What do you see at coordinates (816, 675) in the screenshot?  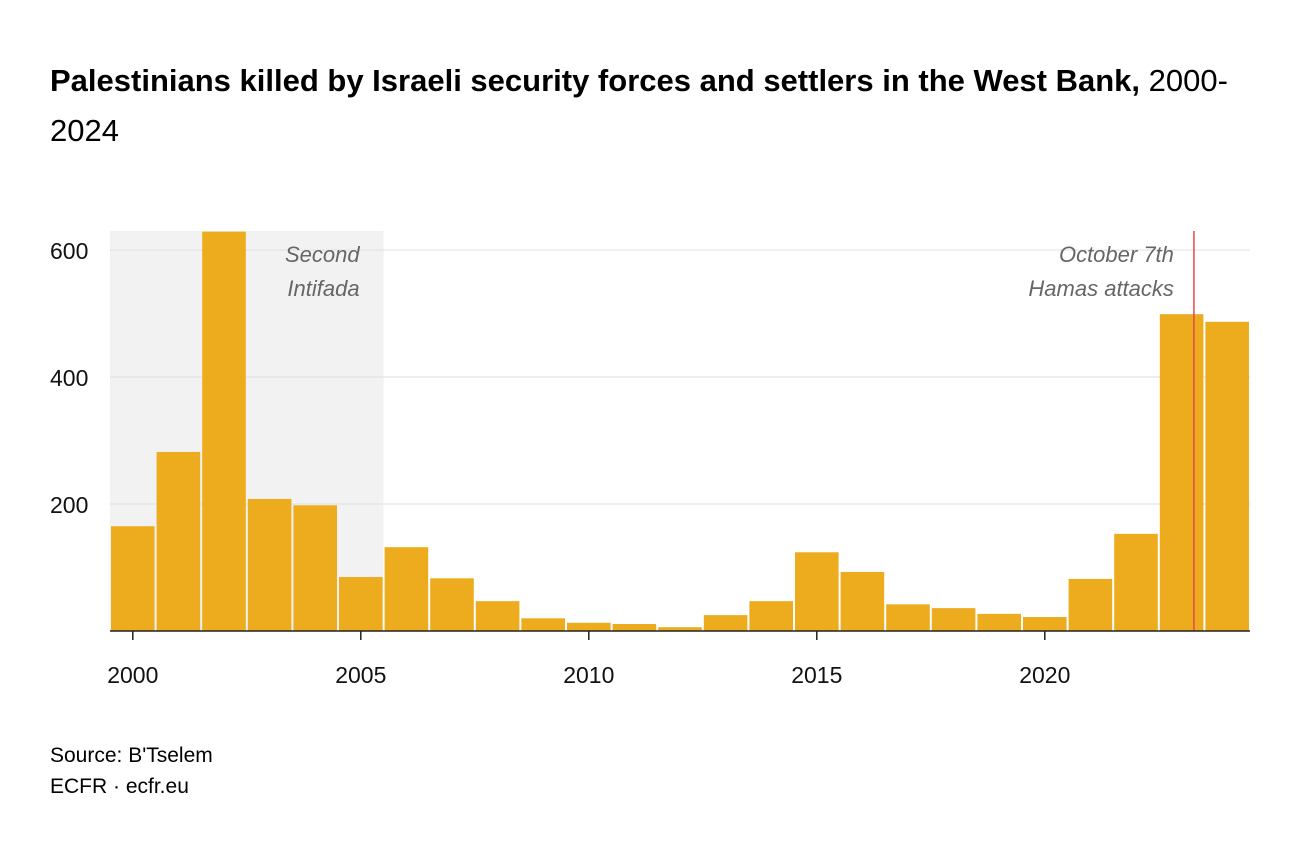 I see `x-tick-label: 2015` at bounding box center [816, 675].